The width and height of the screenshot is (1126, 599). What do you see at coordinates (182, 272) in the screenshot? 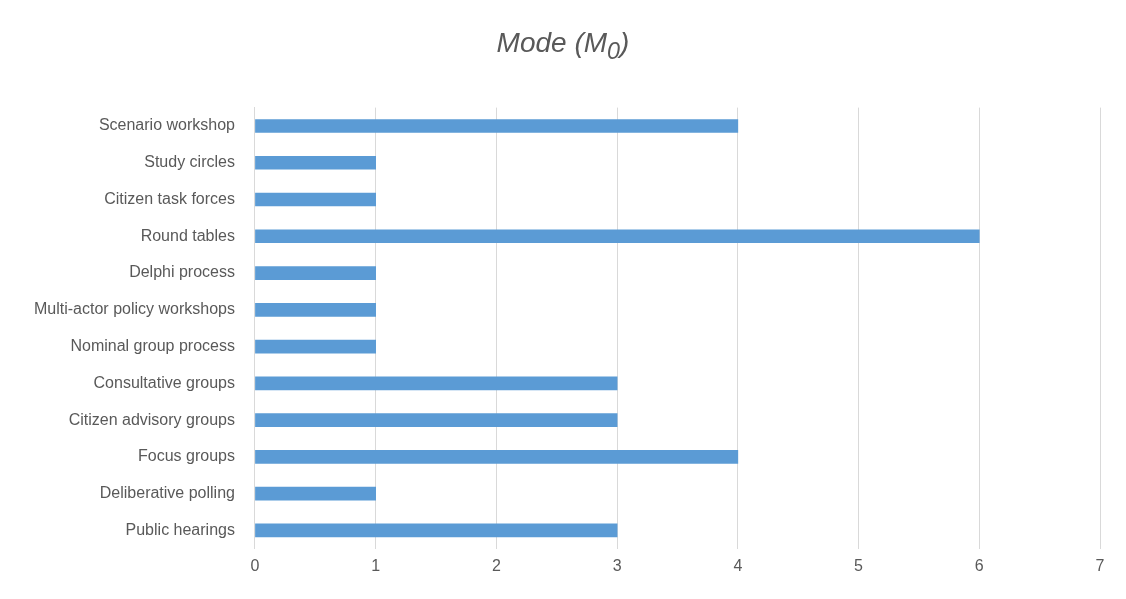
I see `y-tick-label: Delphi process` at bounding box center [182, 272].